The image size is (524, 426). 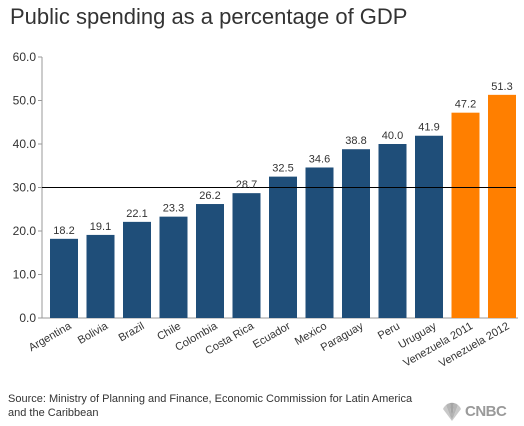 I want to click on peacock-icon, so click(x=452, y=411).